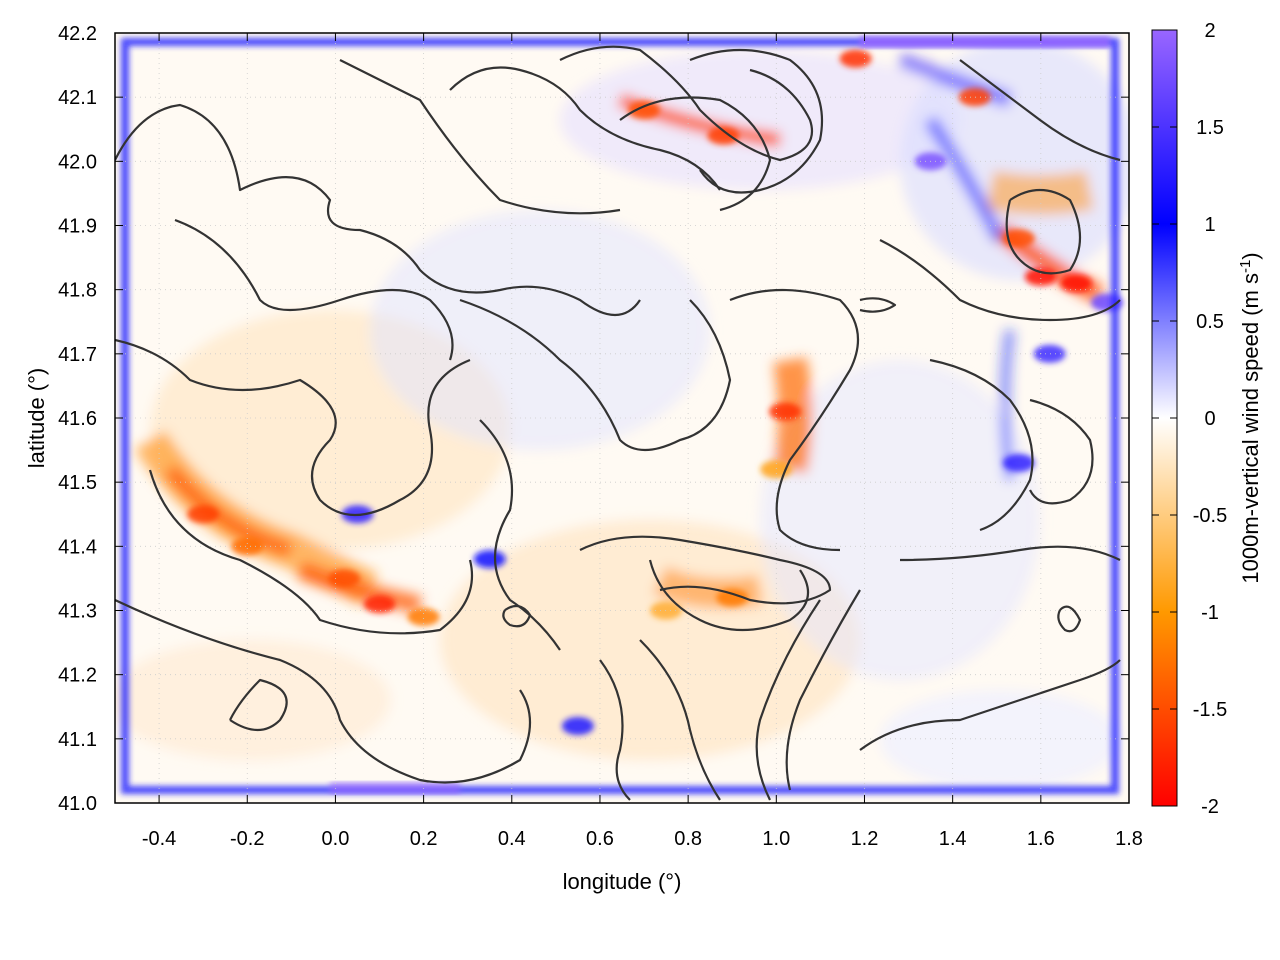  What do you see at coordinates (1129, 839) in the screenshot?
I see `x-tick-label: 1.8` at bounding box center [1129, 839].